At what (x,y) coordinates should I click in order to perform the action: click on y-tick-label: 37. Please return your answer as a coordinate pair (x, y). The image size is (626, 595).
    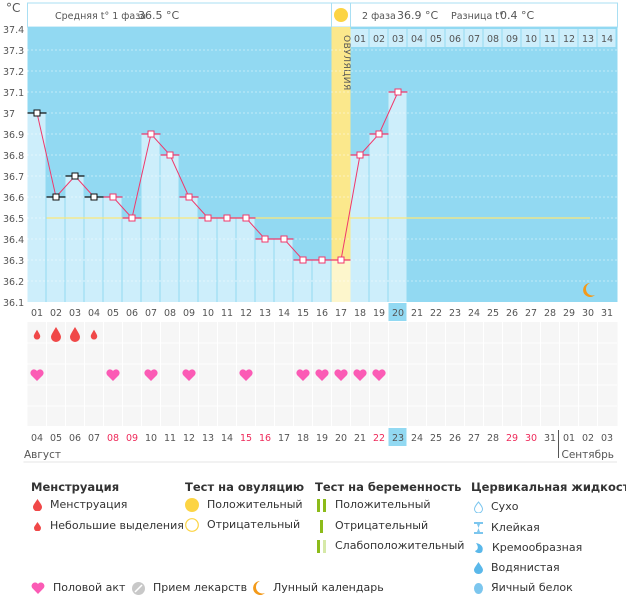
    Looking at the image, I should click on (9, 114).